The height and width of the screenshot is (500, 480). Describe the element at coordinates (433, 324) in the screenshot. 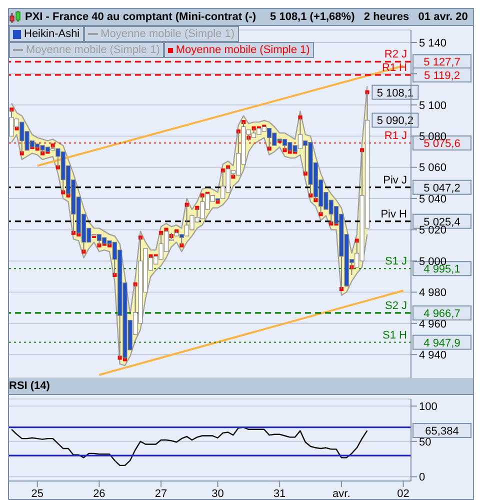

I see `y-tick-label: 4 960` at that location.